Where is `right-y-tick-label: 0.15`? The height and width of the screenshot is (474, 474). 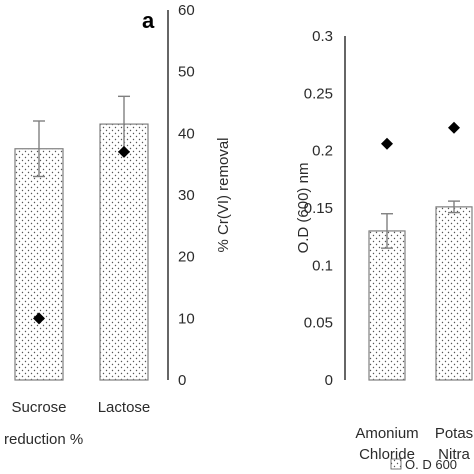
right-y-tick-label: 0.15 is located at coordinates (318, 208).